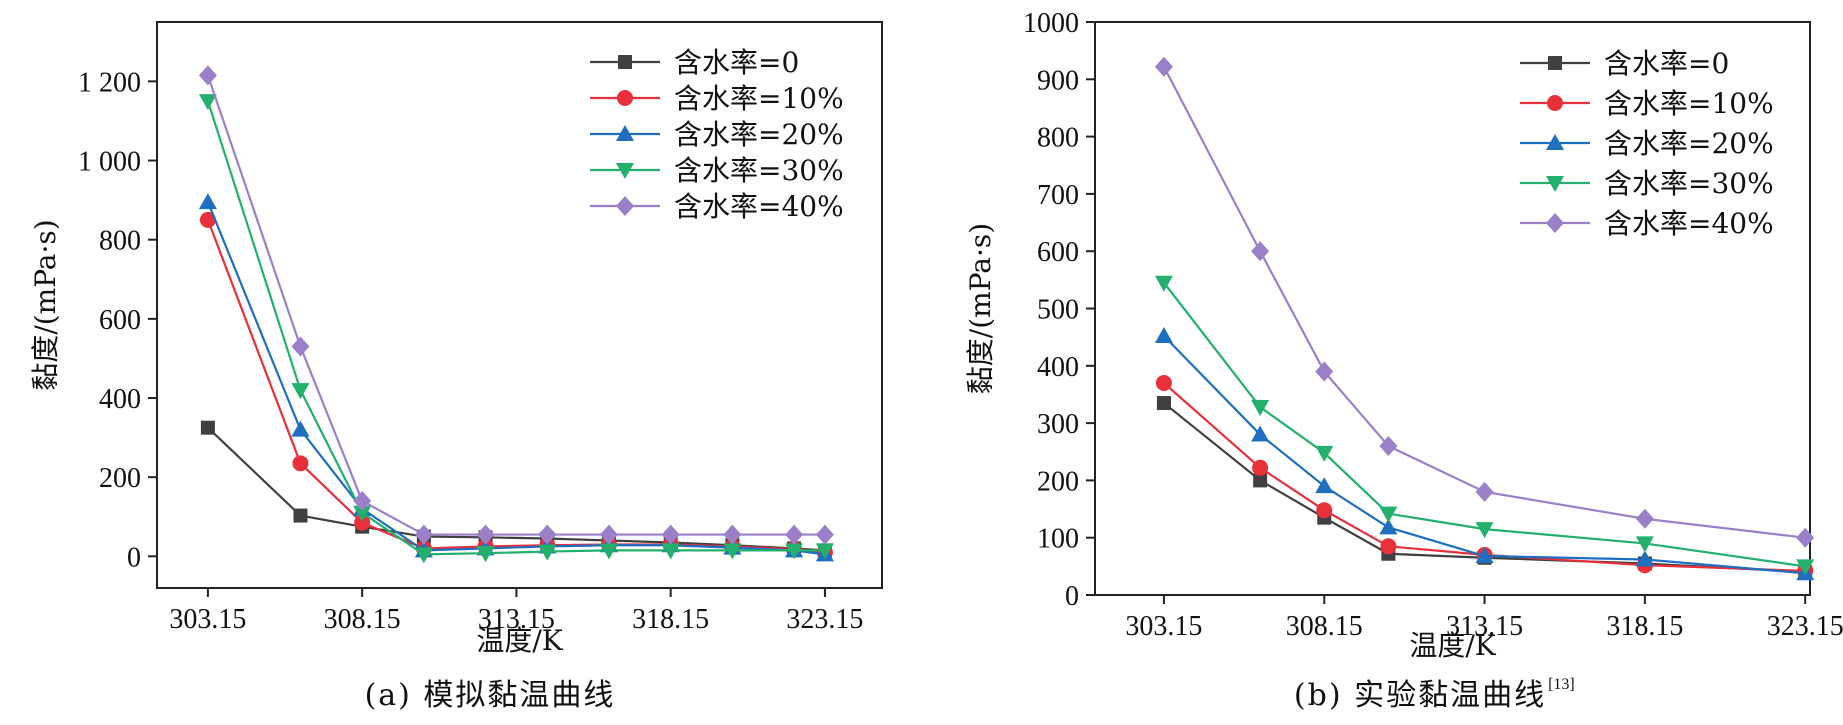 This screenshot has height=725, width=1843. Describe the element at coordinates (490, 695) in the screenshot. I see `figure-caption: (a) 模拟黏温曲线` at that location.